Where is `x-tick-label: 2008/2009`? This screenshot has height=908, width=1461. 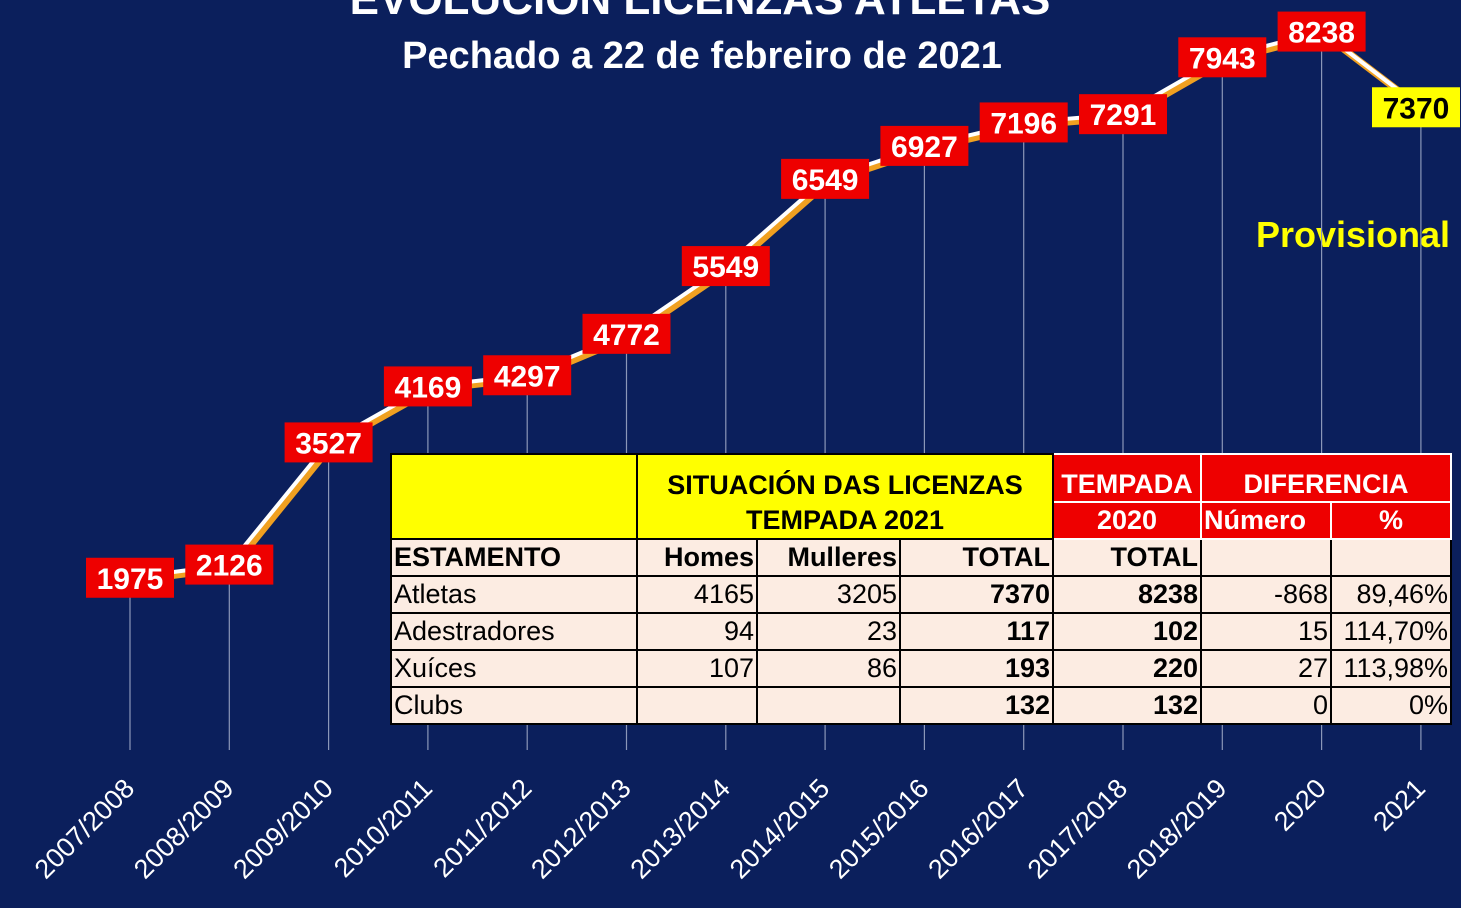 x-tick-label: 2008/2009 is located at coordinates (183, 828).